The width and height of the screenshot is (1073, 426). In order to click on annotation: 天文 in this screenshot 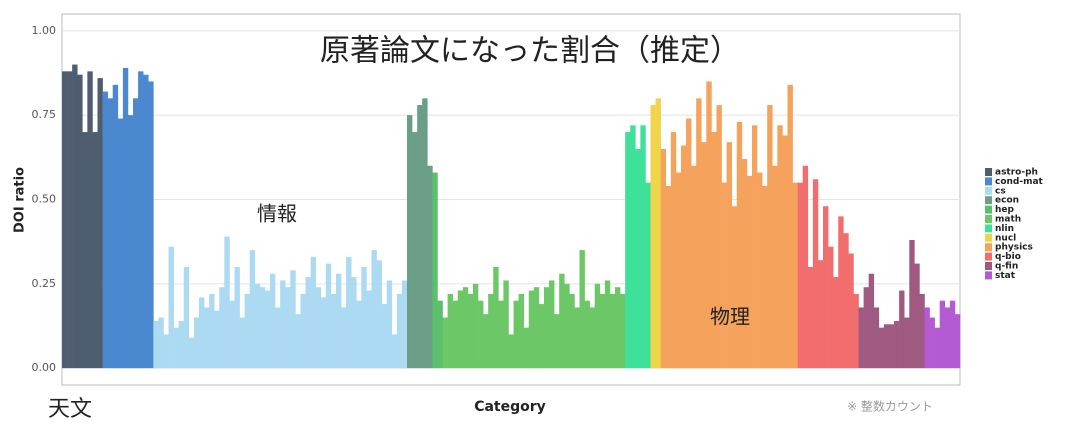, I will do `click(70, 409)`.